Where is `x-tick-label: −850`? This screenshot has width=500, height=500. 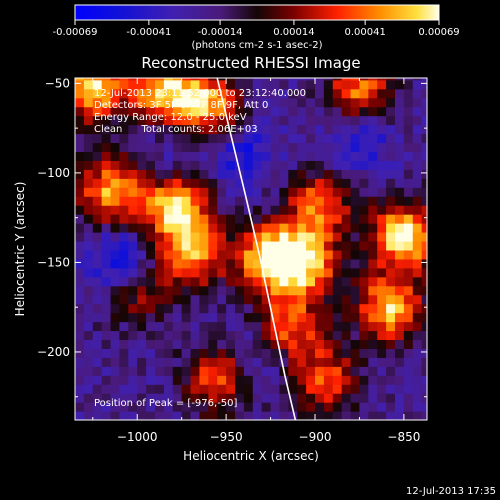
x-tick-label: −850 is located at coordinates (403, 437).